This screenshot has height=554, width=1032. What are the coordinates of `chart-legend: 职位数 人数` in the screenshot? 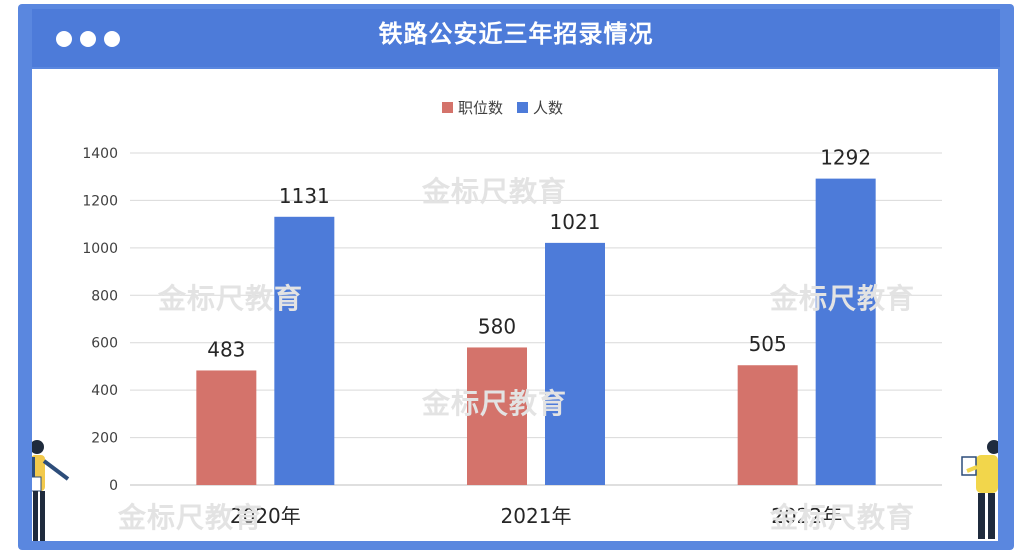 It's located at (502, 108).